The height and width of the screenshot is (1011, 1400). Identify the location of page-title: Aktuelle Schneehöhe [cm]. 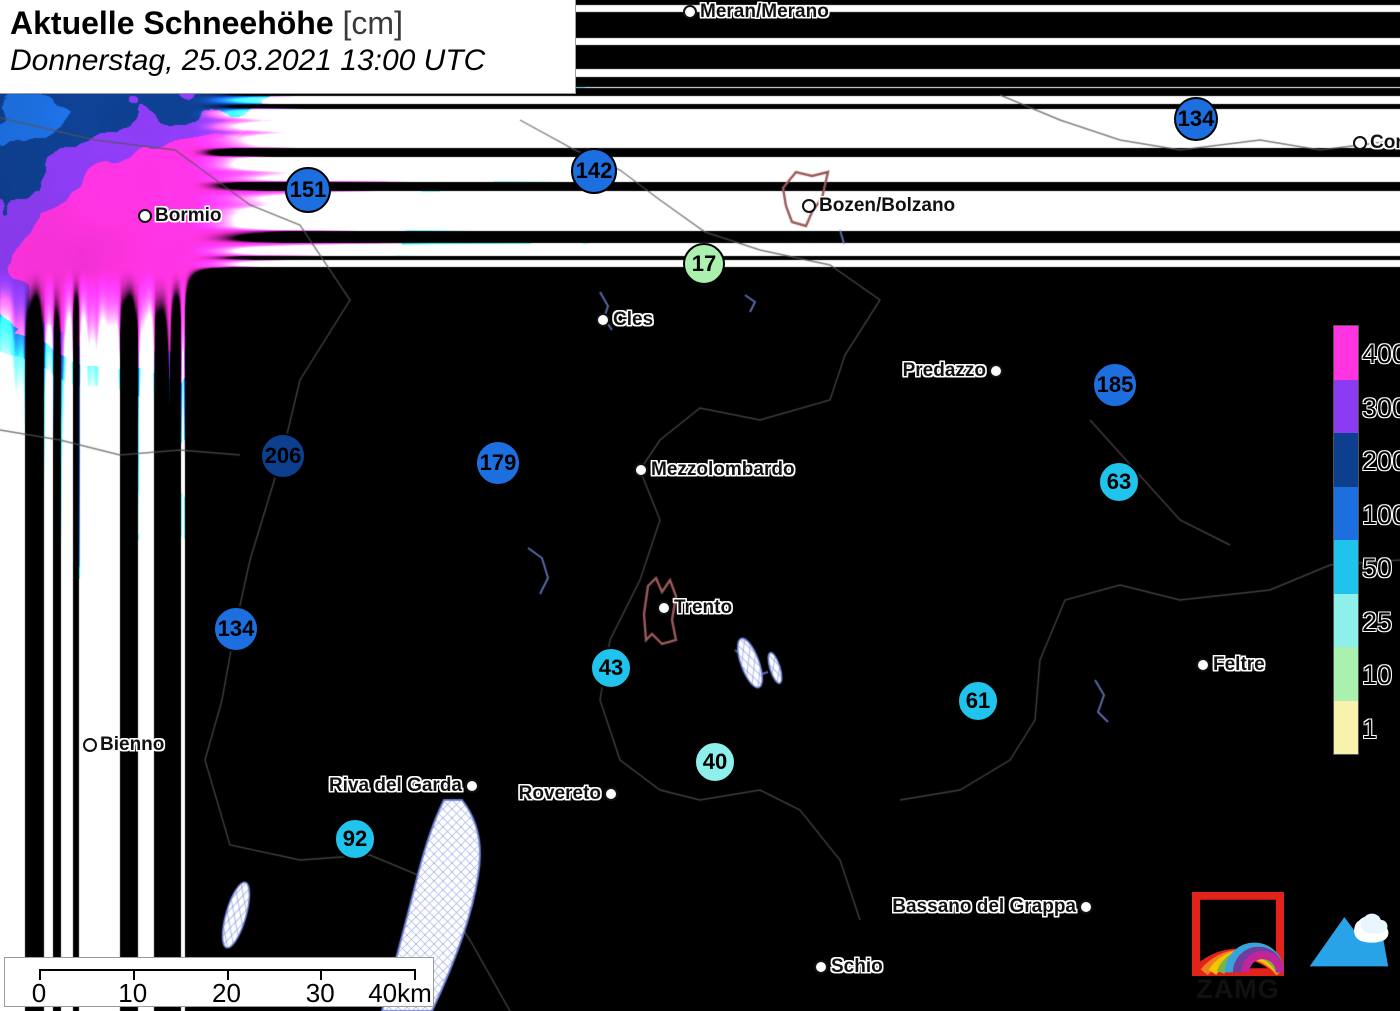
(285, 23).